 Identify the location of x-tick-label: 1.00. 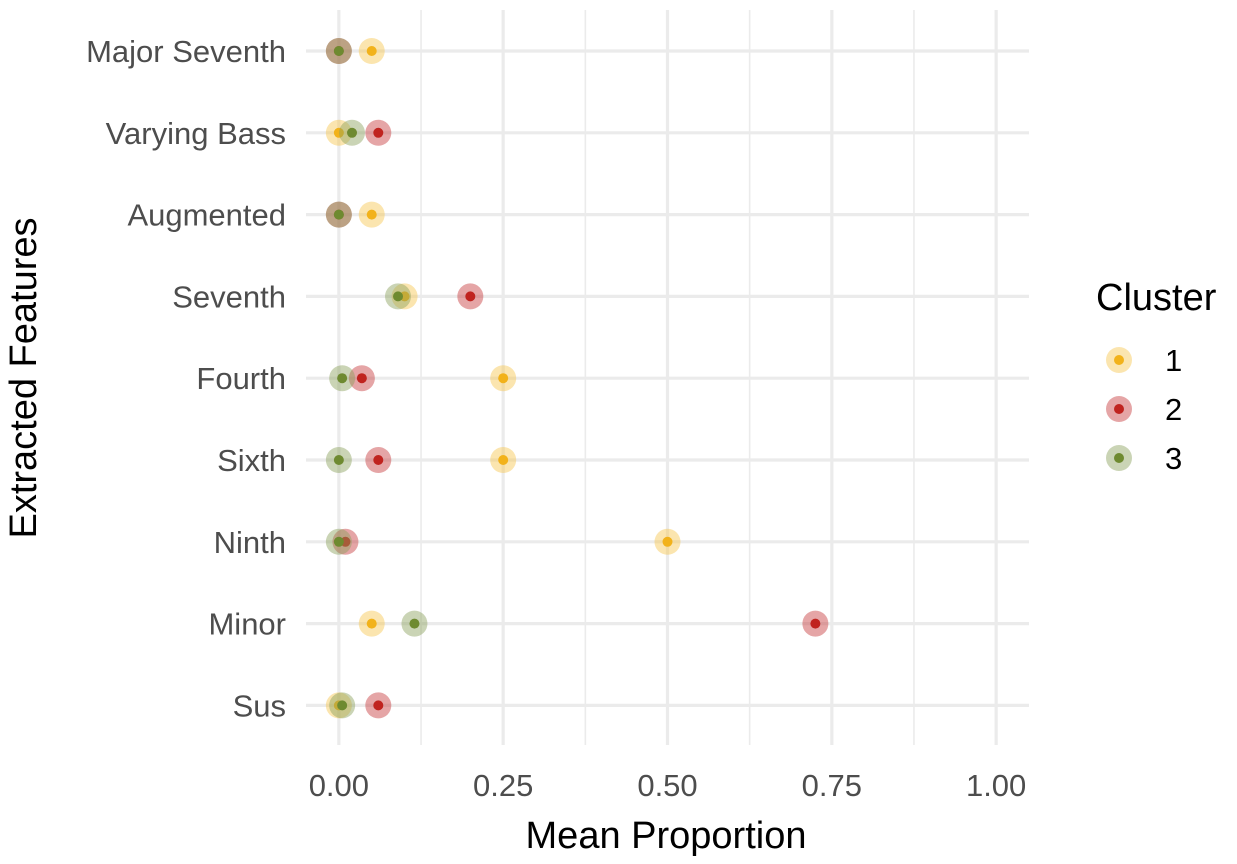
(996, 785).